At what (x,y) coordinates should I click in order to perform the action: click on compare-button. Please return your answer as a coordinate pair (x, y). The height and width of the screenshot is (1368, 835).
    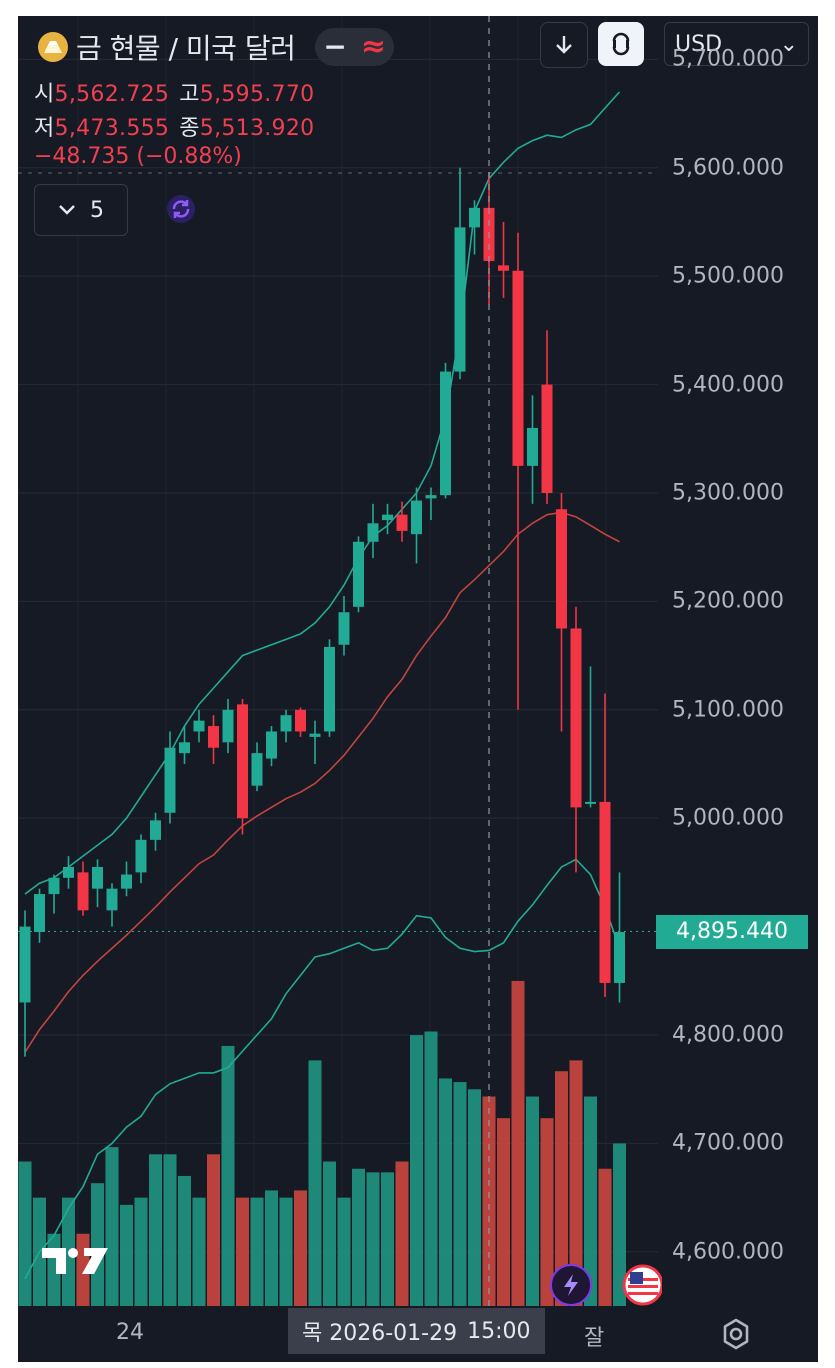
    Looking at the image, I should click on (621, 44).